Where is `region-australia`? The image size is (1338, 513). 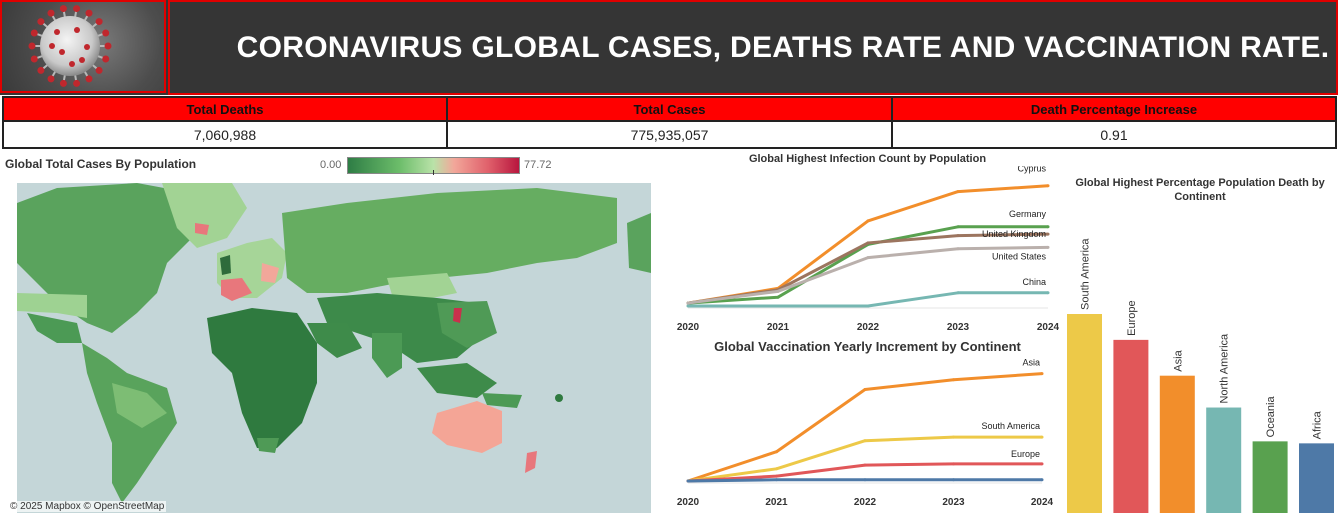
region-australia is located at coordinates (467, 427).